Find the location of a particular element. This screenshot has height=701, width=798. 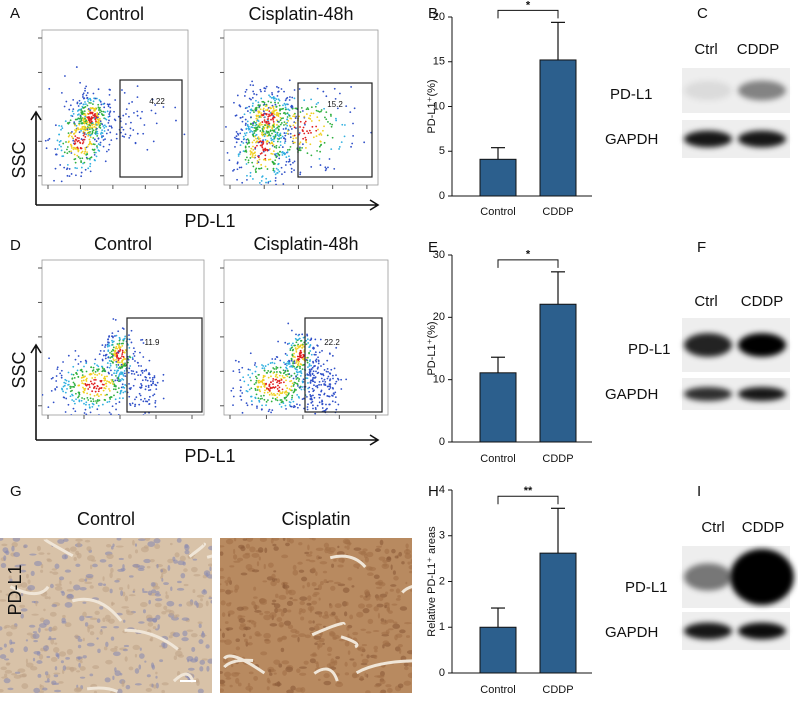

significance: ** is located at coordinates (528, 491).